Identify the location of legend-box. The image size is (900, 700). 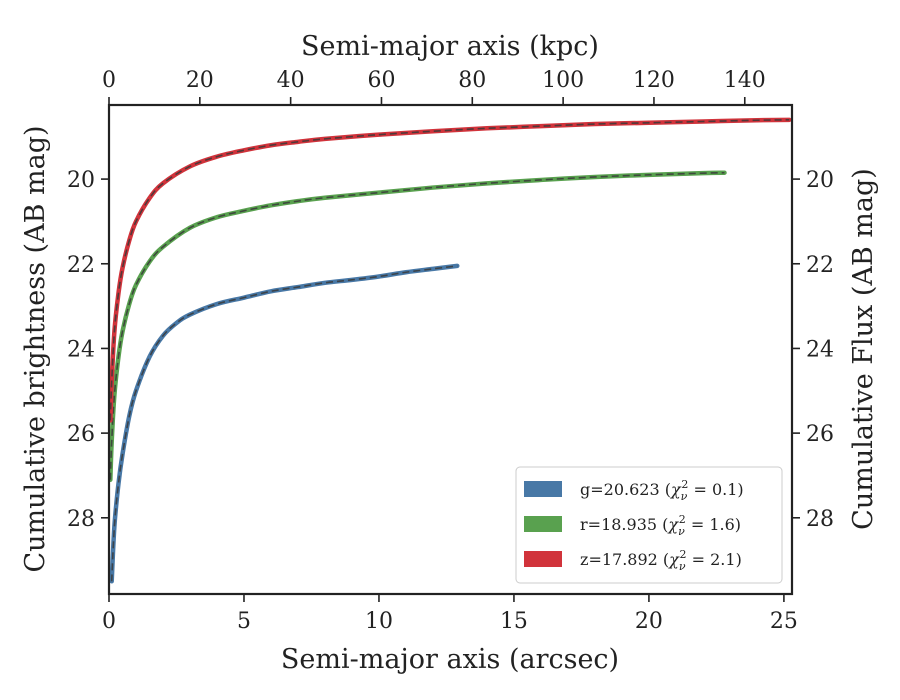
(649, 525).